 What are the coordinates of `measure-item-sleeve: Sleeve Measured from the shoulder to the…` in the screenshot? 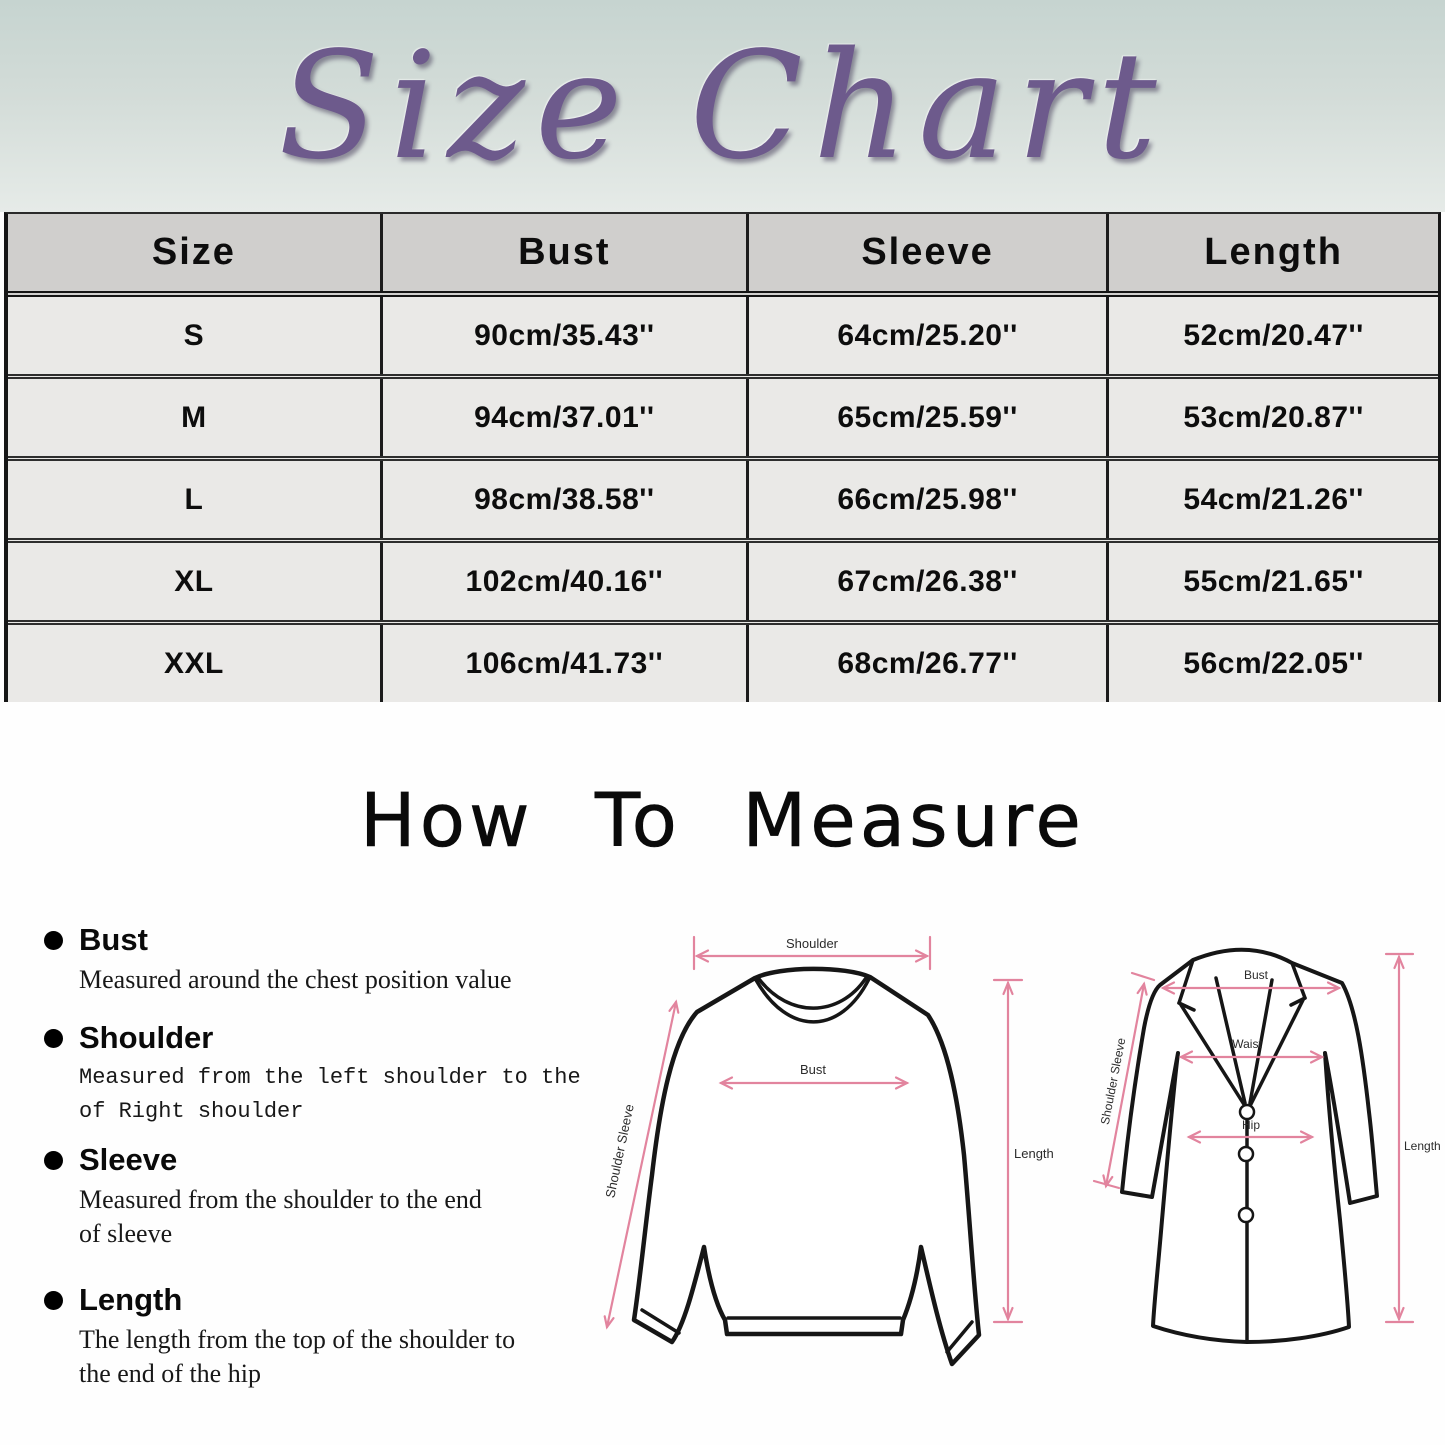 It's located at (314, 1197).